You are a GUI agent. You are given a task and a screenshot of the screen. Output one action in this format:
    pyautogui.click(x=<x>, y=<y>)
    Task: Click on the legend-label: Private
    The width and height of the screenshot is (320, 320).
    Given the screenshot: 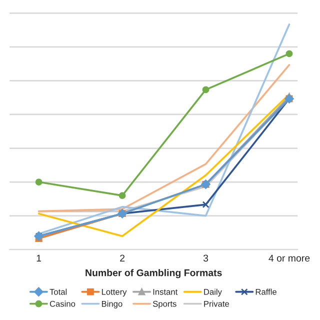 What is the action you would take?
    pyautogui.click(x=217, y=303)
    